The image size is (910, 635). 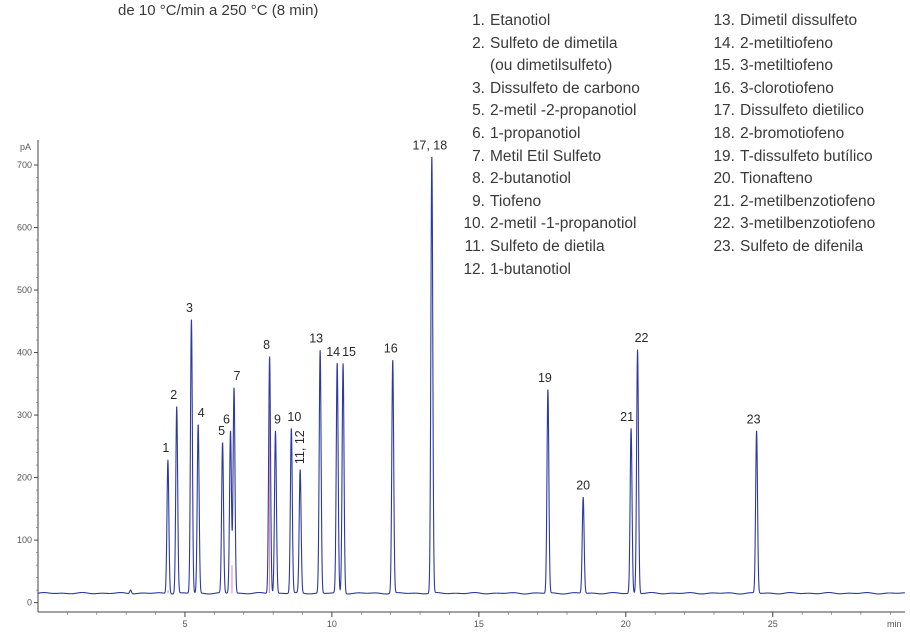 I want to click on x-tick-label: 25, so click(x=773, y=624).